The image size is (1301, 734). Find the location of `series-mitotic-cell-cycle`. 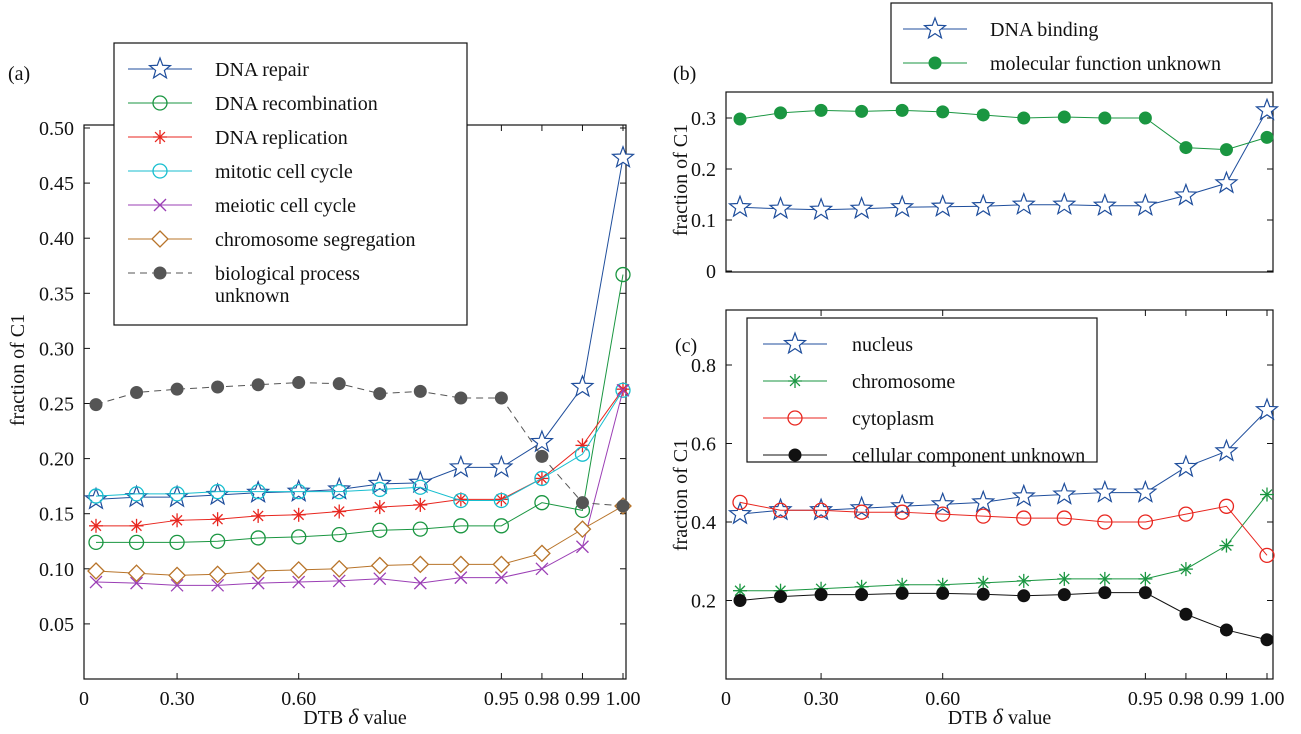

series-mitotic-cell-cycle is located at coordinates (359, 445).